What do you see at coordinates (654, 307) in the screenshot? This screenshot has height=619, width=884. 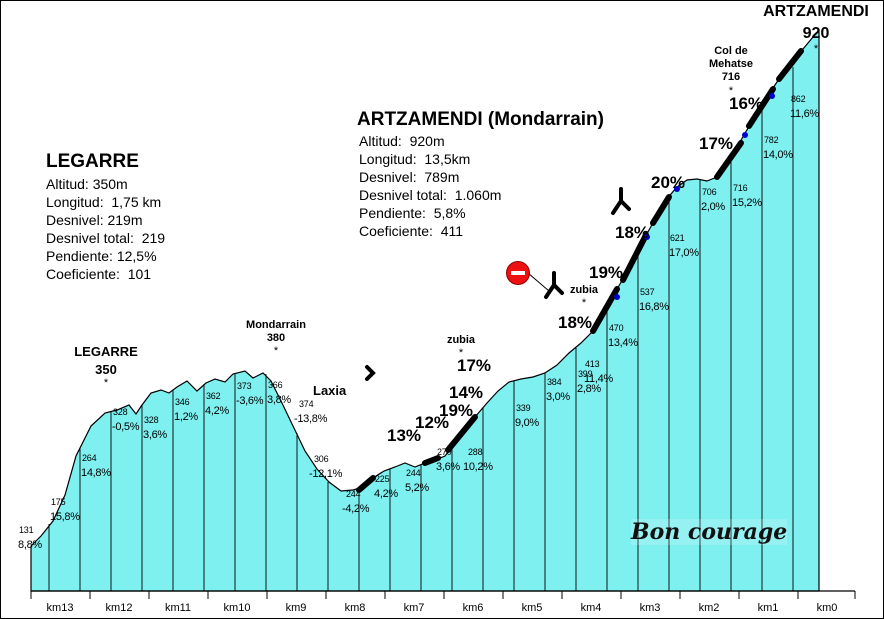 I see `segment-gradient: 16,8%` at bounding box center [654, 307].